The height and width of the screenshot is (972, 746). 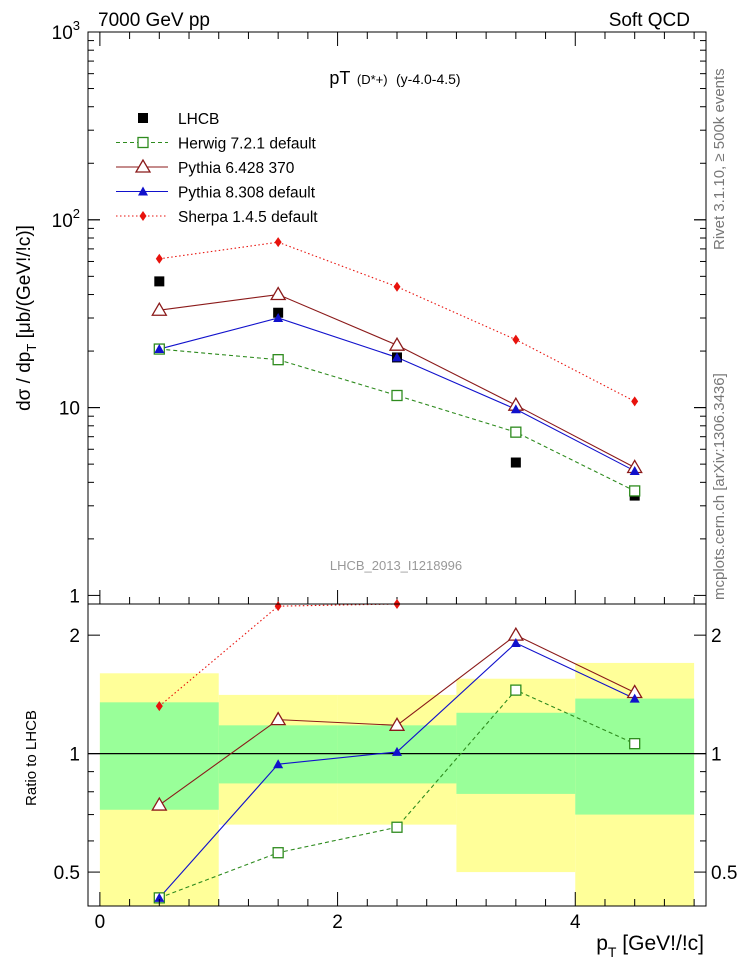 What do you see at coordinates (143, 216) in the screenshot?
I see `legend-marker-sherpa` at bounding box center [143, 216].